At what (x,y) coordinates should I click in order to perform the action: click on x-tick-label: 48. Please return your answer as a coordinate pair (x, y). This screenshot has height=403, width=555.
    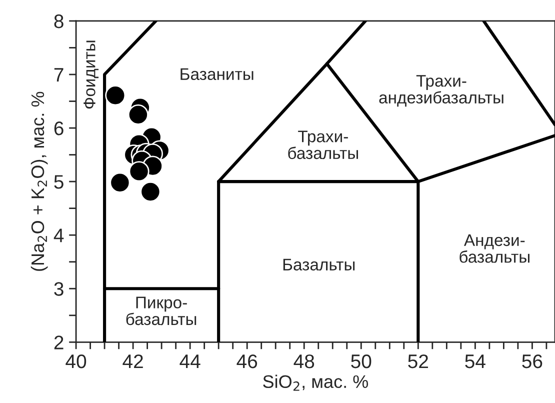
    Looking at the image, I should click on (304, 361).